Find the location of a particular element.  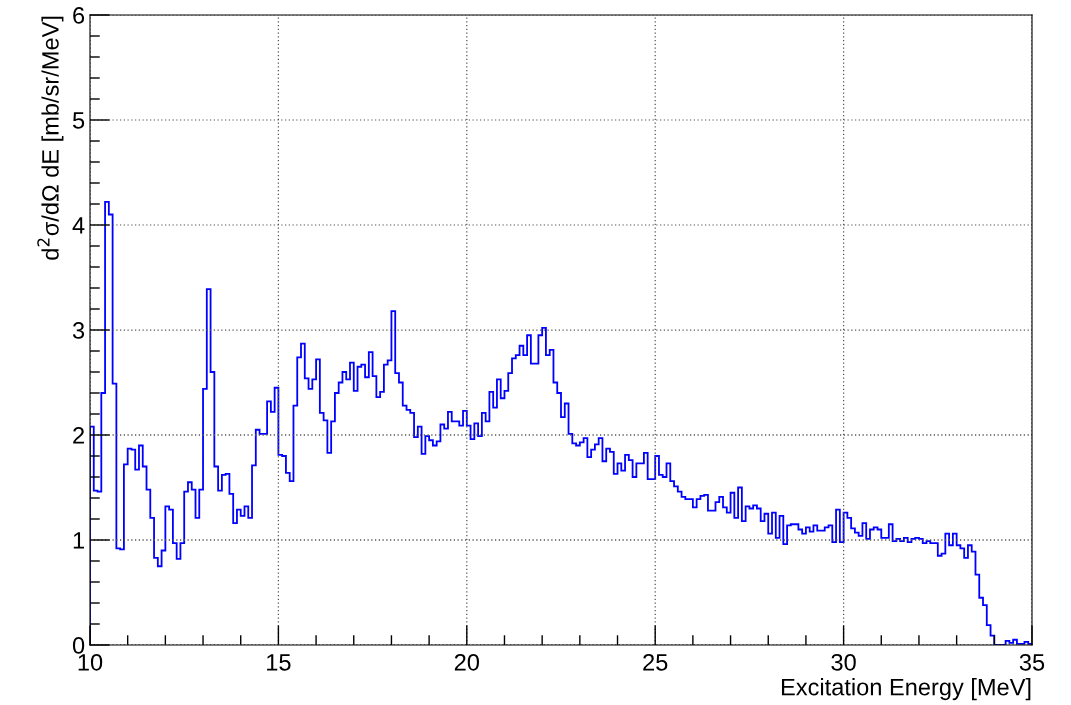

x-tick-label: 15 is located at coordinates (279, 662).